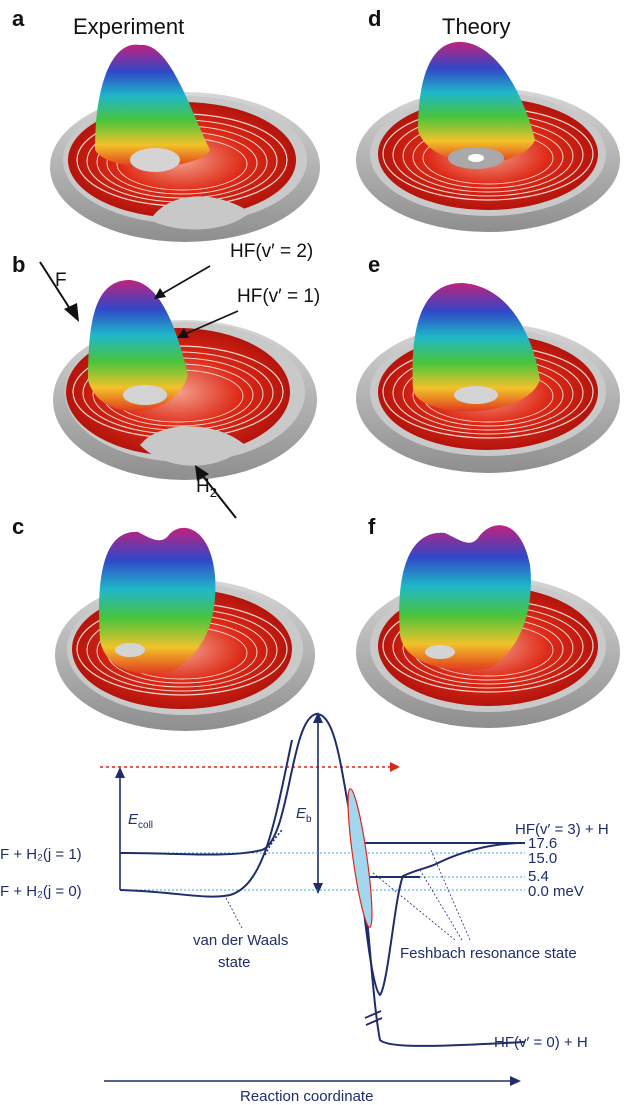  What do you see at coordinates (185, 380) in the screenshot?
I see `surface-plot-b` at bounding box center [185, 380].